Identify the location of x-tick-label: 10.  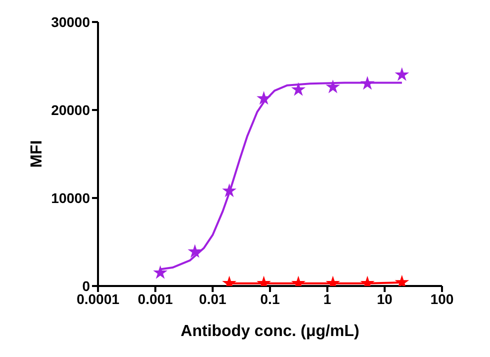
(384, 298).